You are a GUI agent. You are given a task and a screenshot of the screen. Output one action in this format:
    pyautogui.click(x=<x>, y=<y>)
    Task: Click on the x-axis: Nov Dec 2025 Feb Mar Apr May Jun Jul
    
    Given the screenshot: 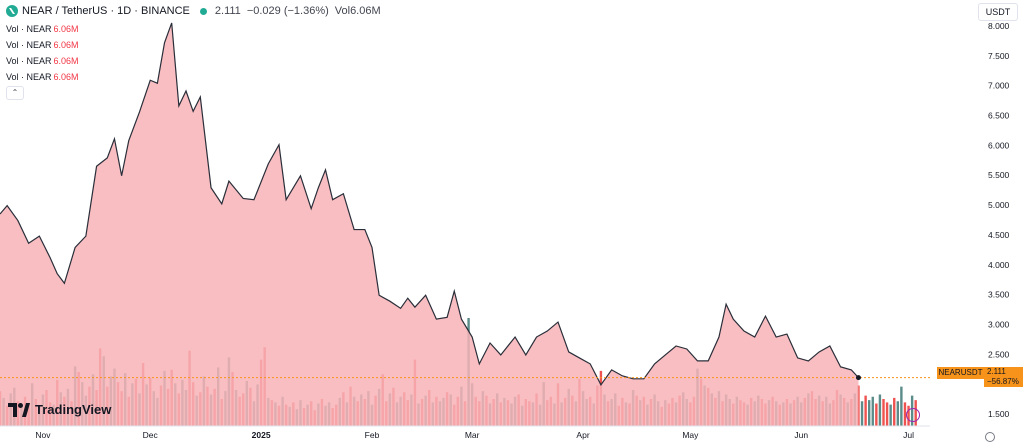 What is the action you would take?
    pyautogui.click(x=474, y=435)
    